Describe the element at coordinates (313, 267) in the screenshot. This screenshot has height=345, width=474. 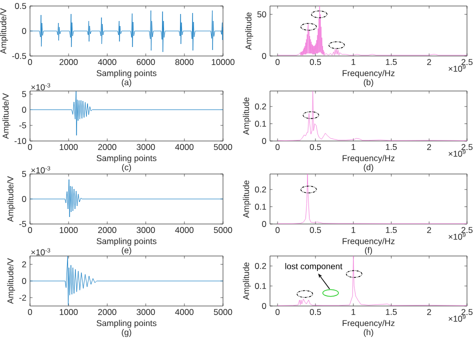
I see `annotation: lost component` at that location.